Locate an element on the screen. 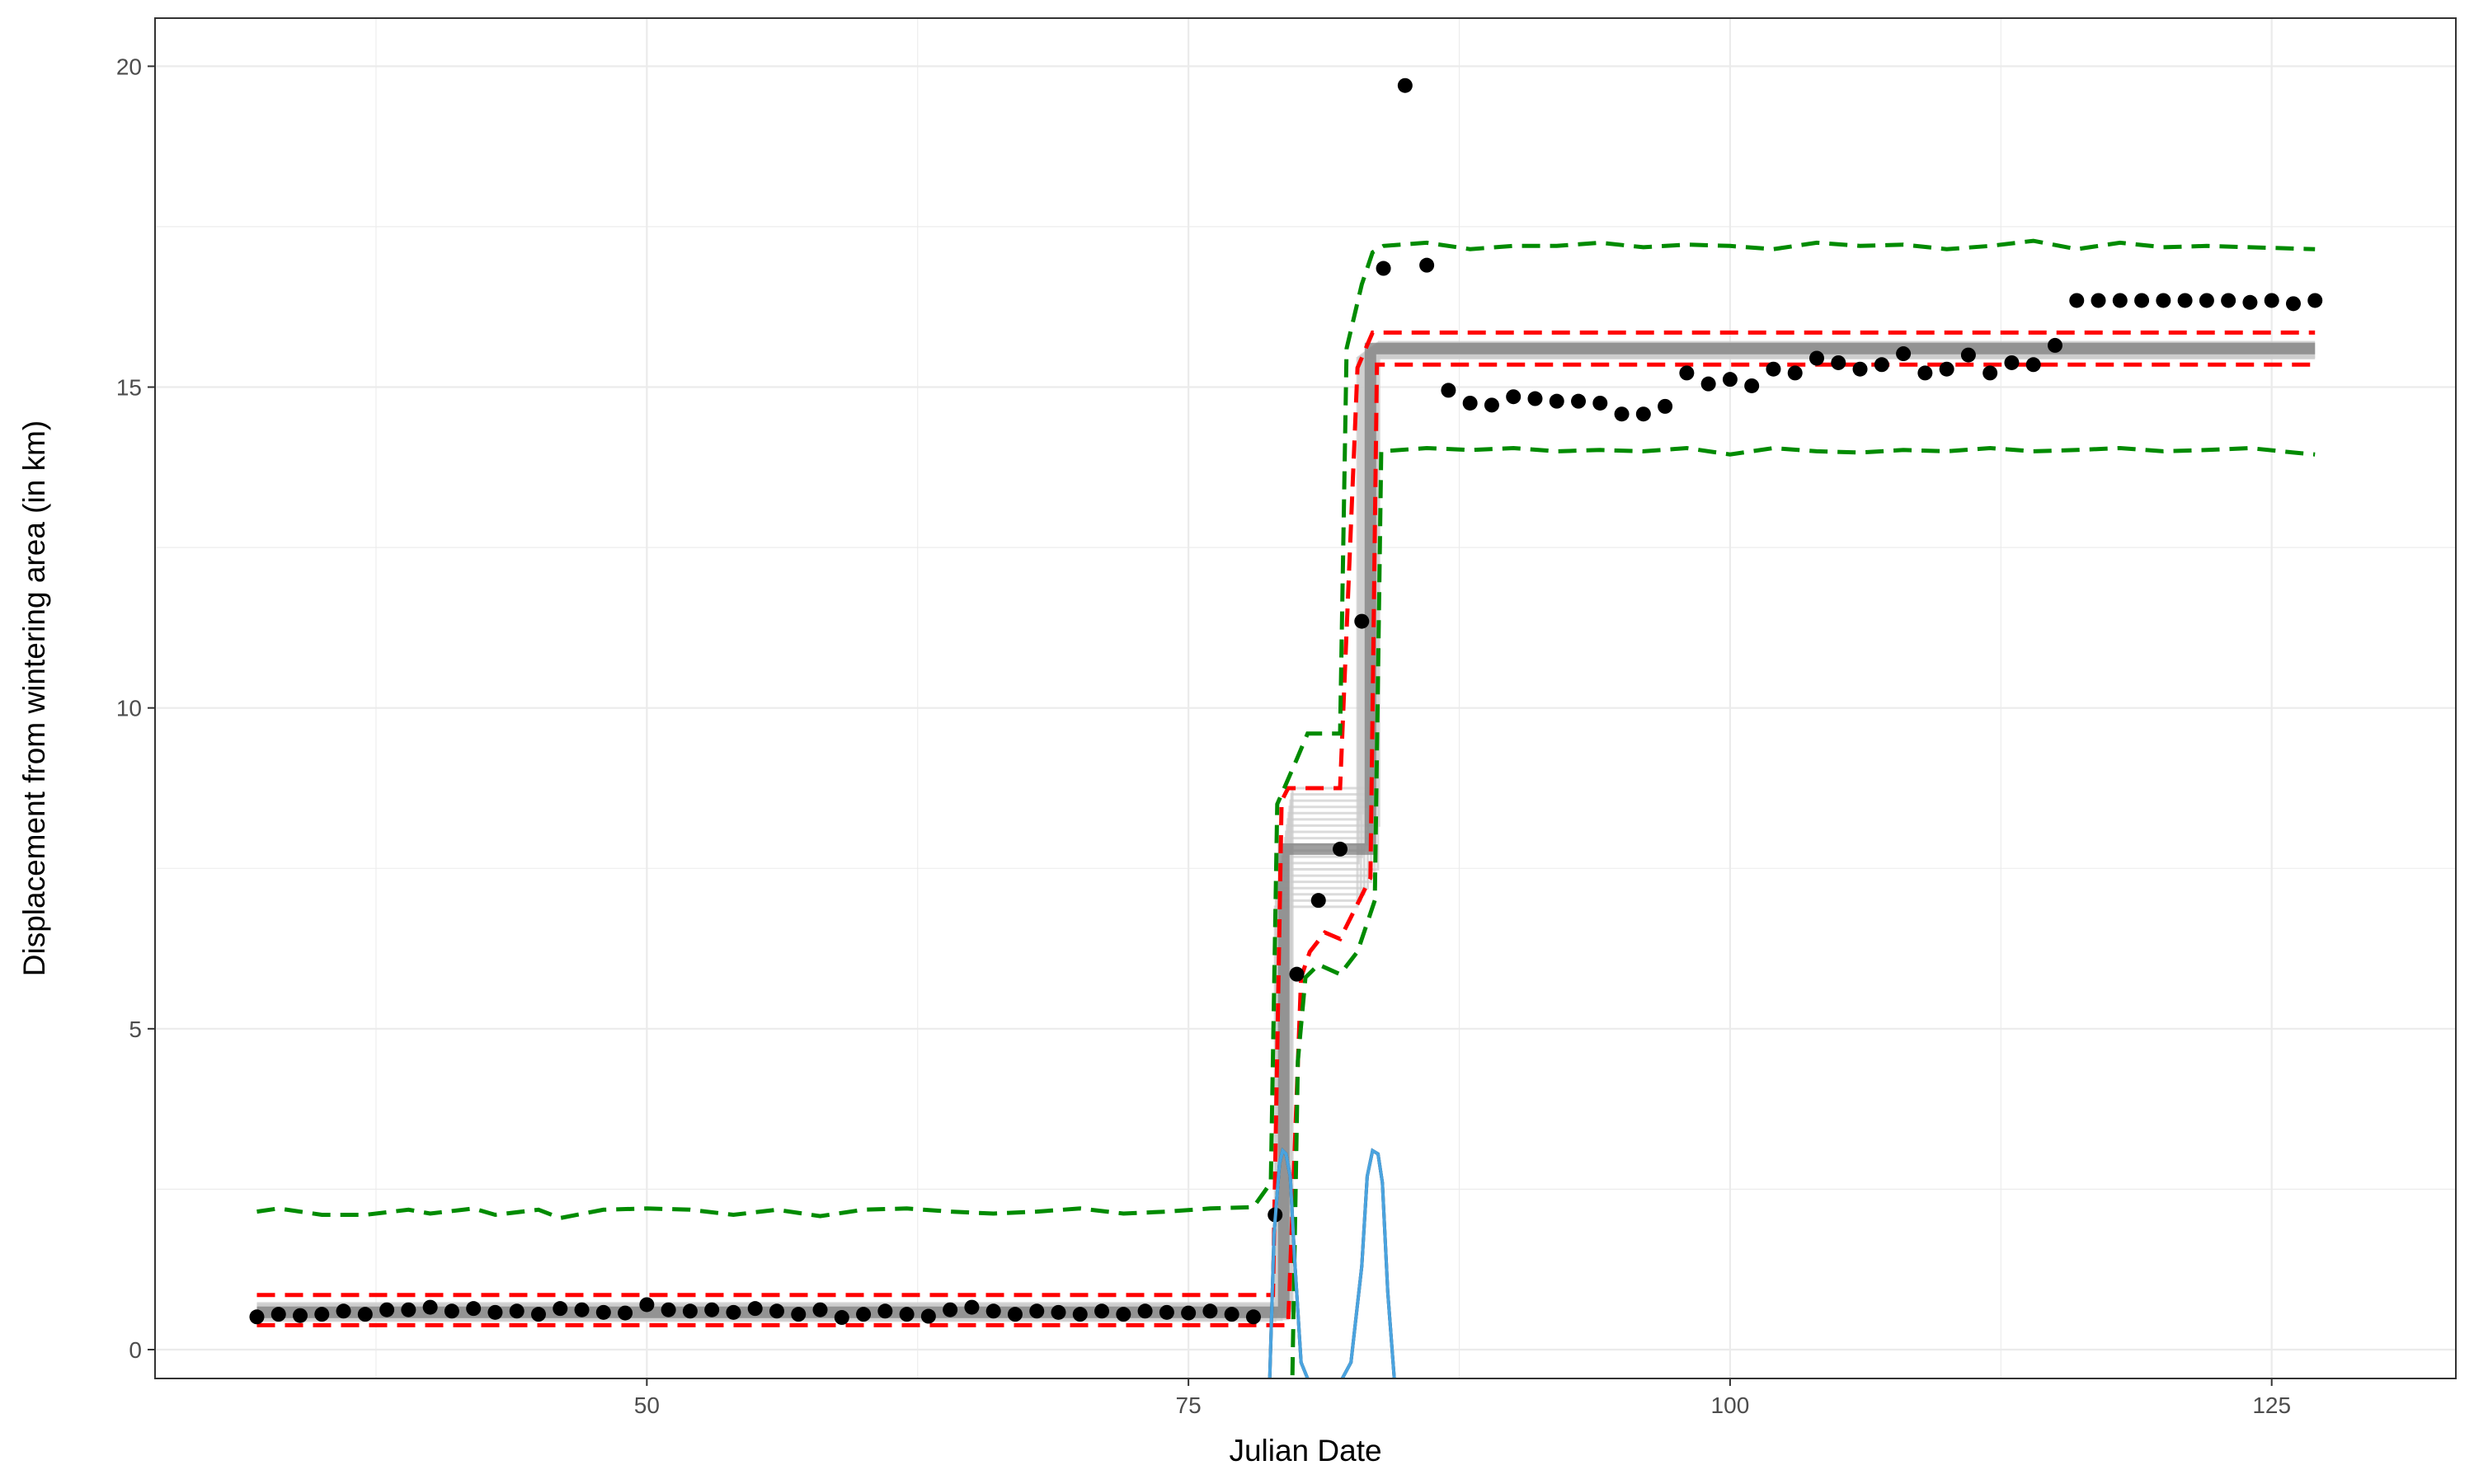 This screenshot has width=2474, height=1484. y-tick-label: 15 is located at coordinates (129, 388).